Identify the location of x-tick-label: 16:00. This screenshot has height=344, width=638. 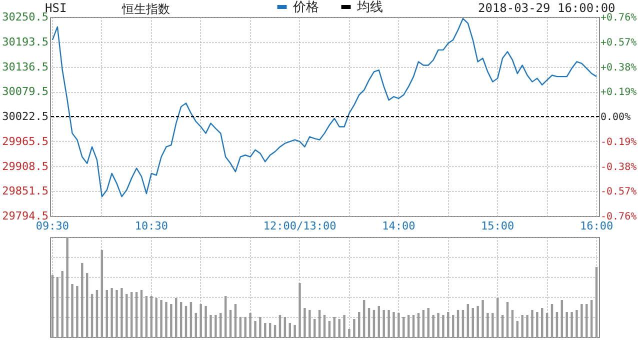
(597, 226).